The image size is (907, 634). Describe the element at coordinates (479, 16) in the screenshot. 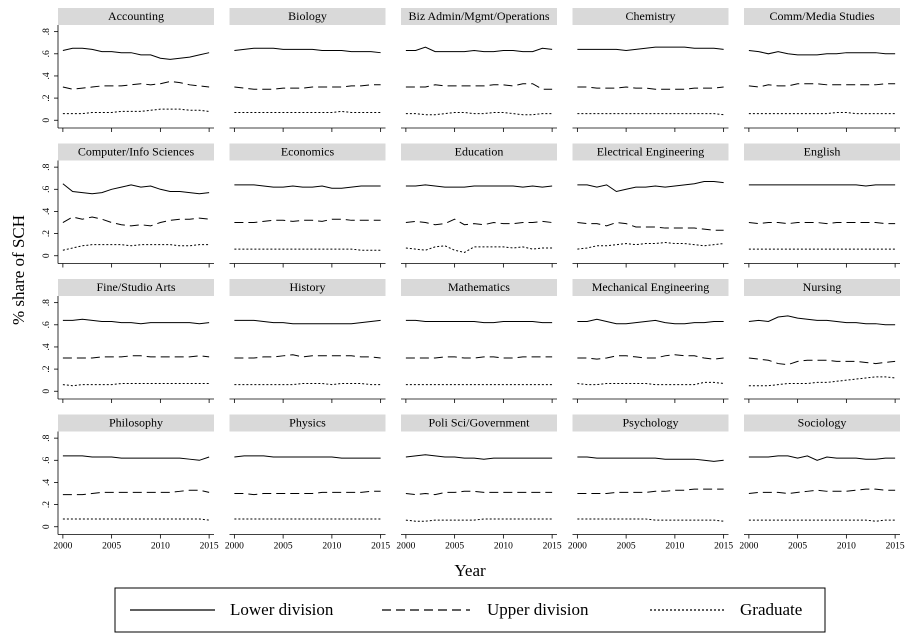

I see `panel-title: Biz Admin/Mgmt/Operations` at that location.